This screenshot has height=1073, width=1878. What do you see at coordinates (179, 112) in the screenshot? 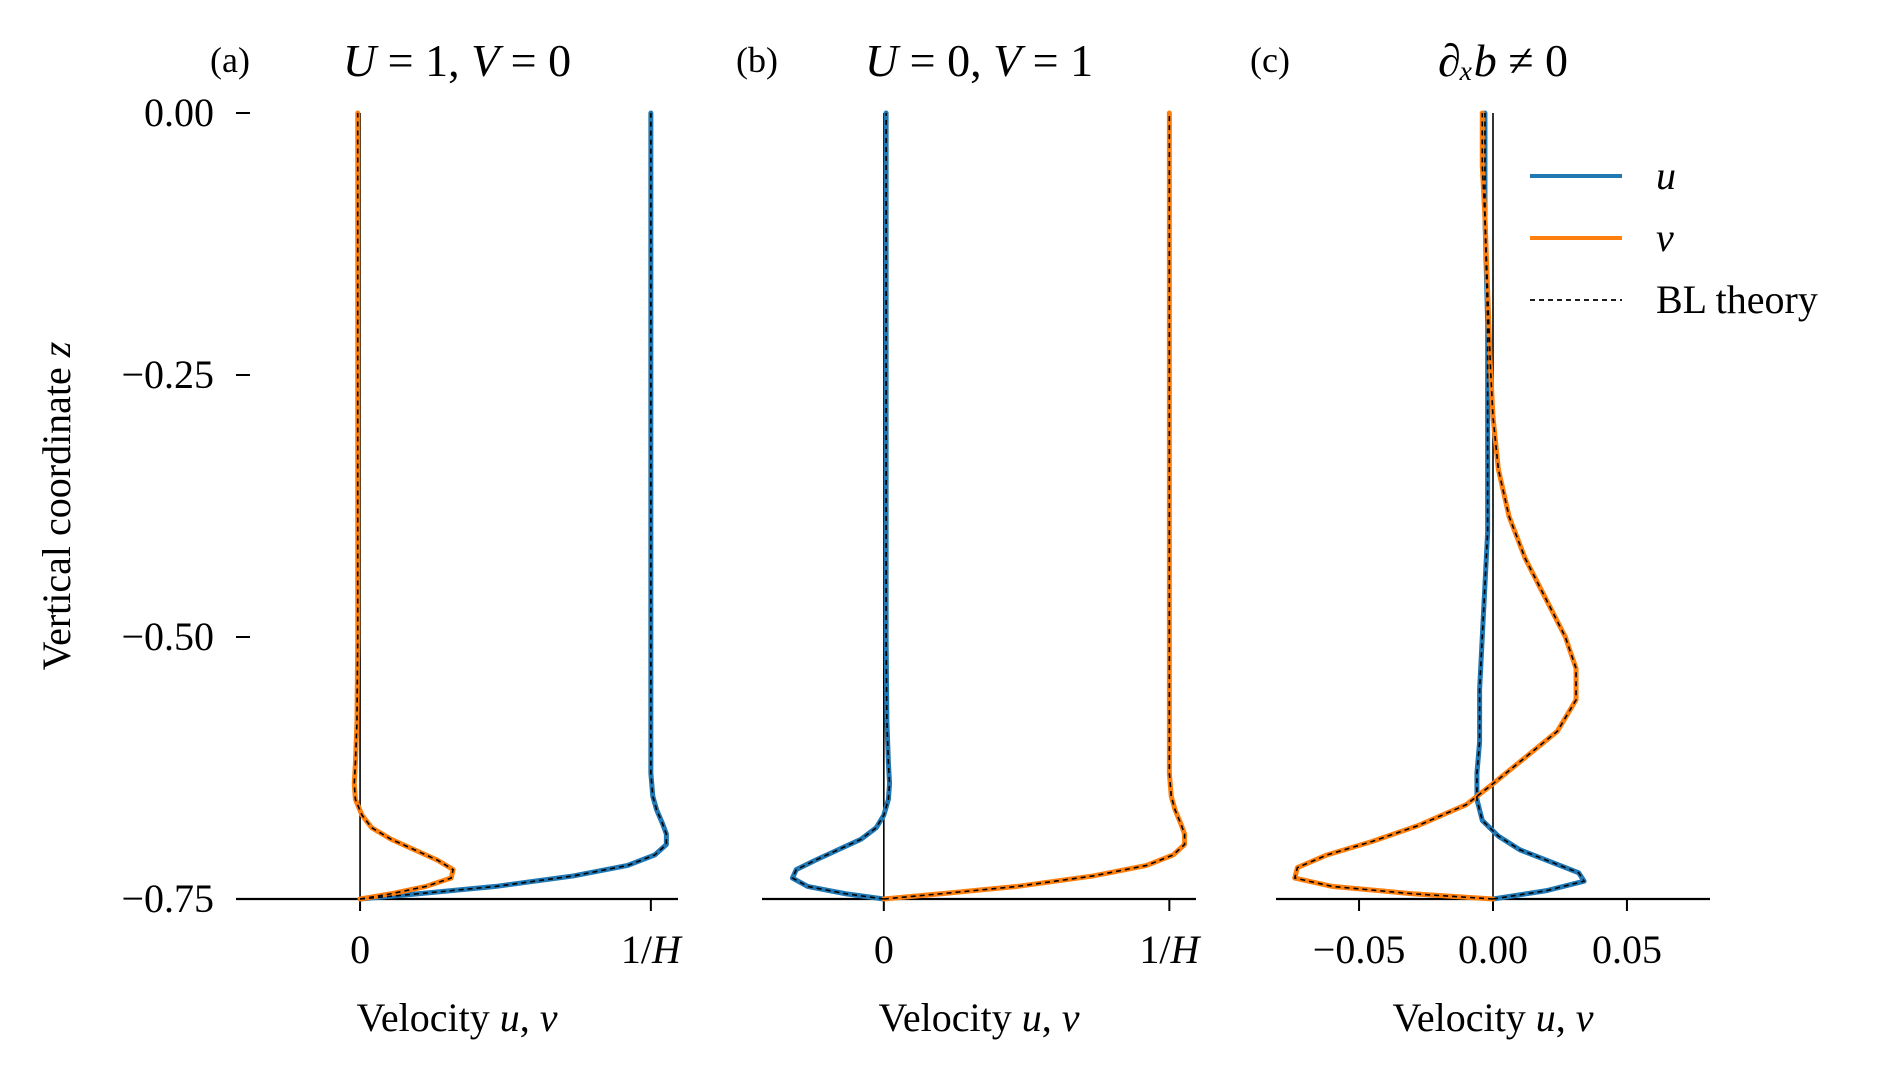
I see `y-tick-label: 0.00` at bounding box center [179, 112].